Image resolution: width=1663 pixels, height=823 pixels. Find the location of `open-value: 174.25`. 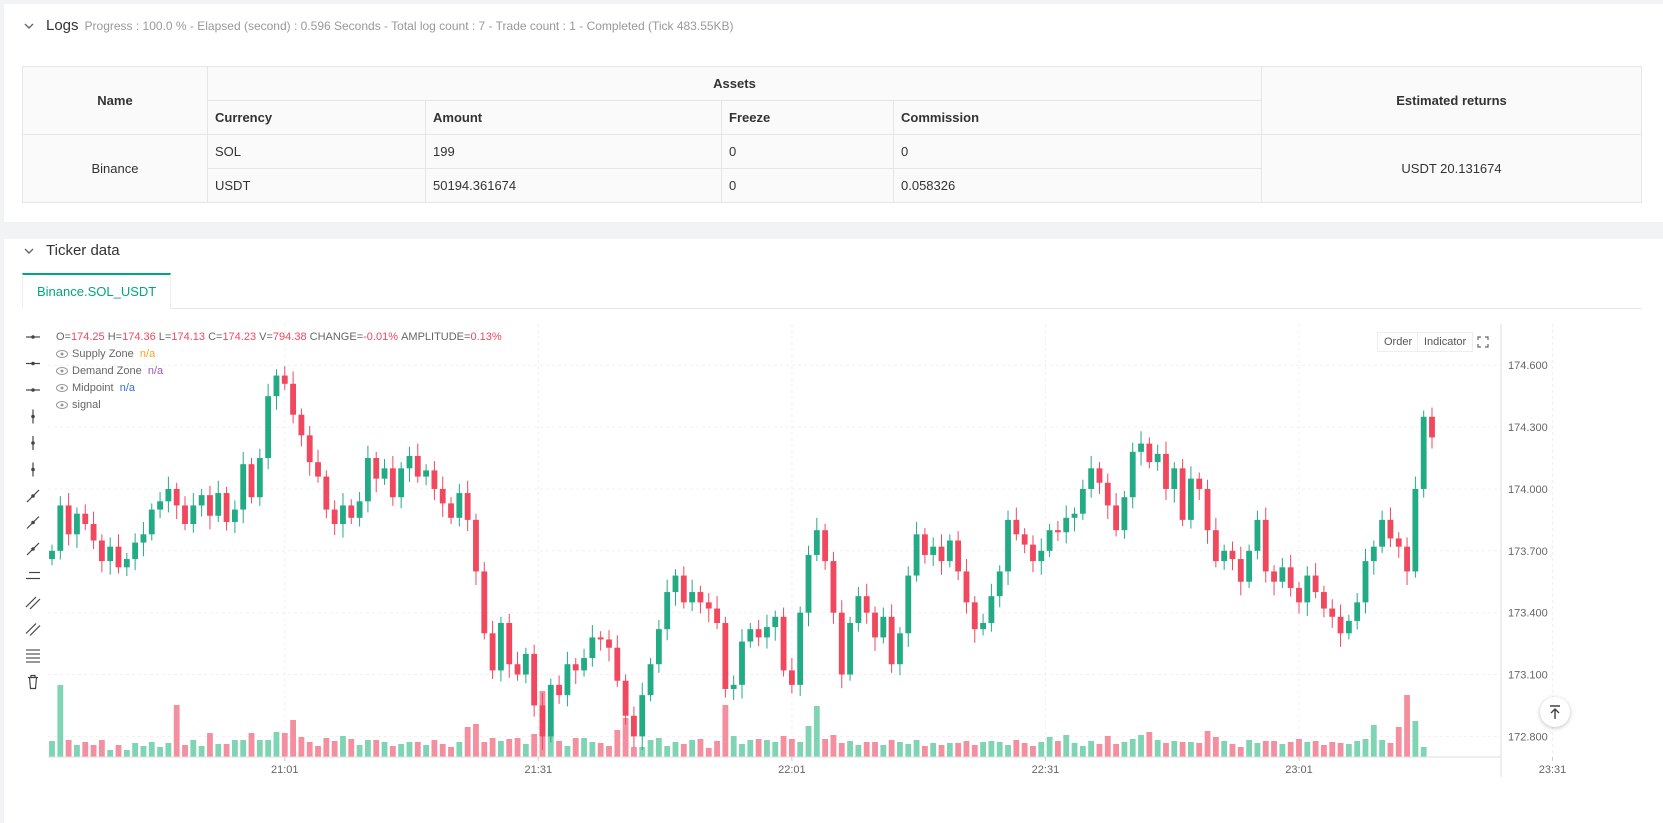

open-value: 174.25 is located at coordinates (87, 337).